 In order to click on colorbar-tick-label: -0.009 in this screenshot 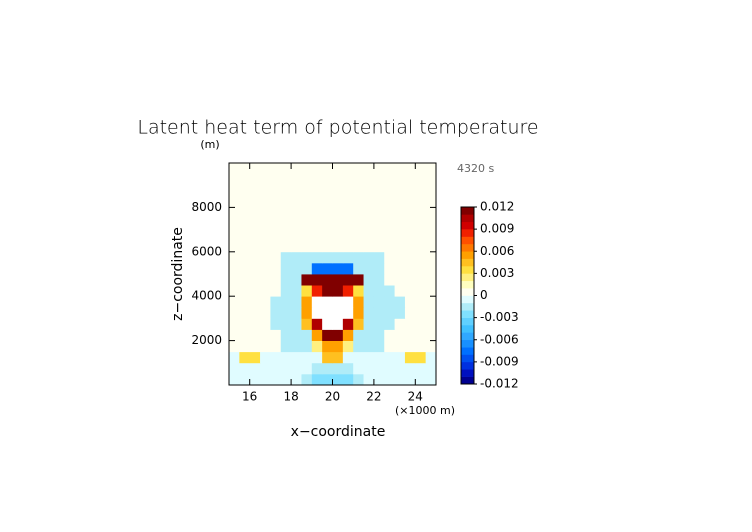, I will do `click(499, 361)`.